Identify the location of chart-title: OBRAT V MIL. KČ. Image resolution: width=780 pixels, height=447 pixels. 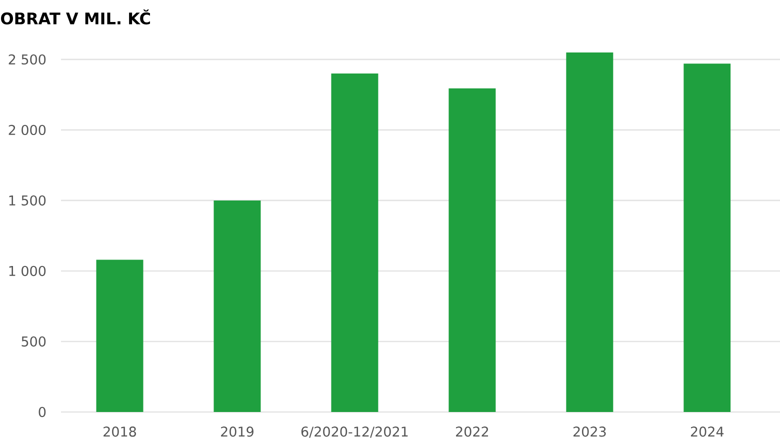
(75, 17).